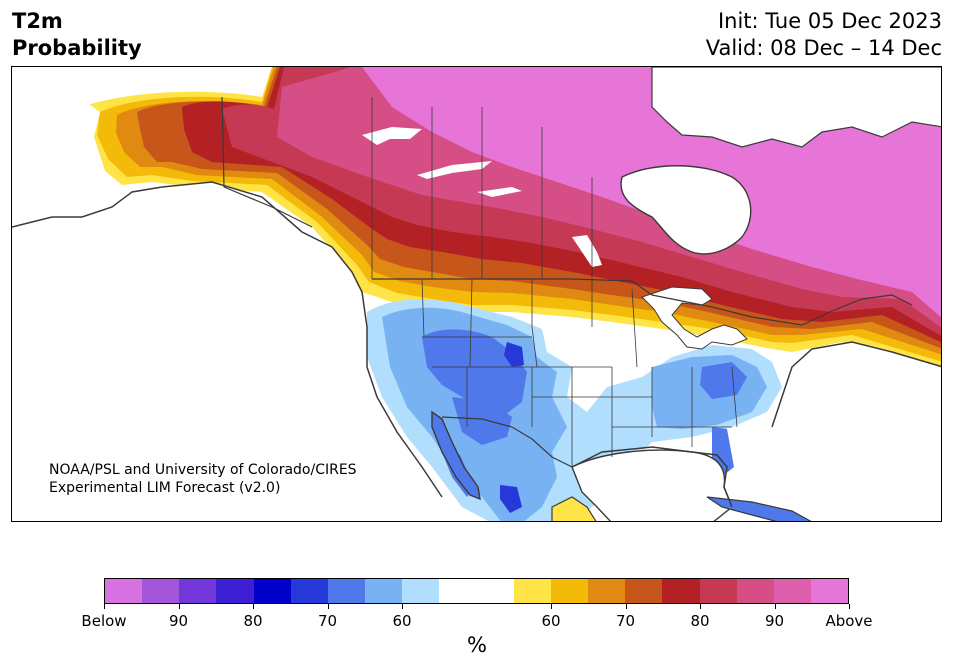  Describe the element at coordinates (849, 621) in the screenshot. I see `colorbar-tick-label: Above` at that location.